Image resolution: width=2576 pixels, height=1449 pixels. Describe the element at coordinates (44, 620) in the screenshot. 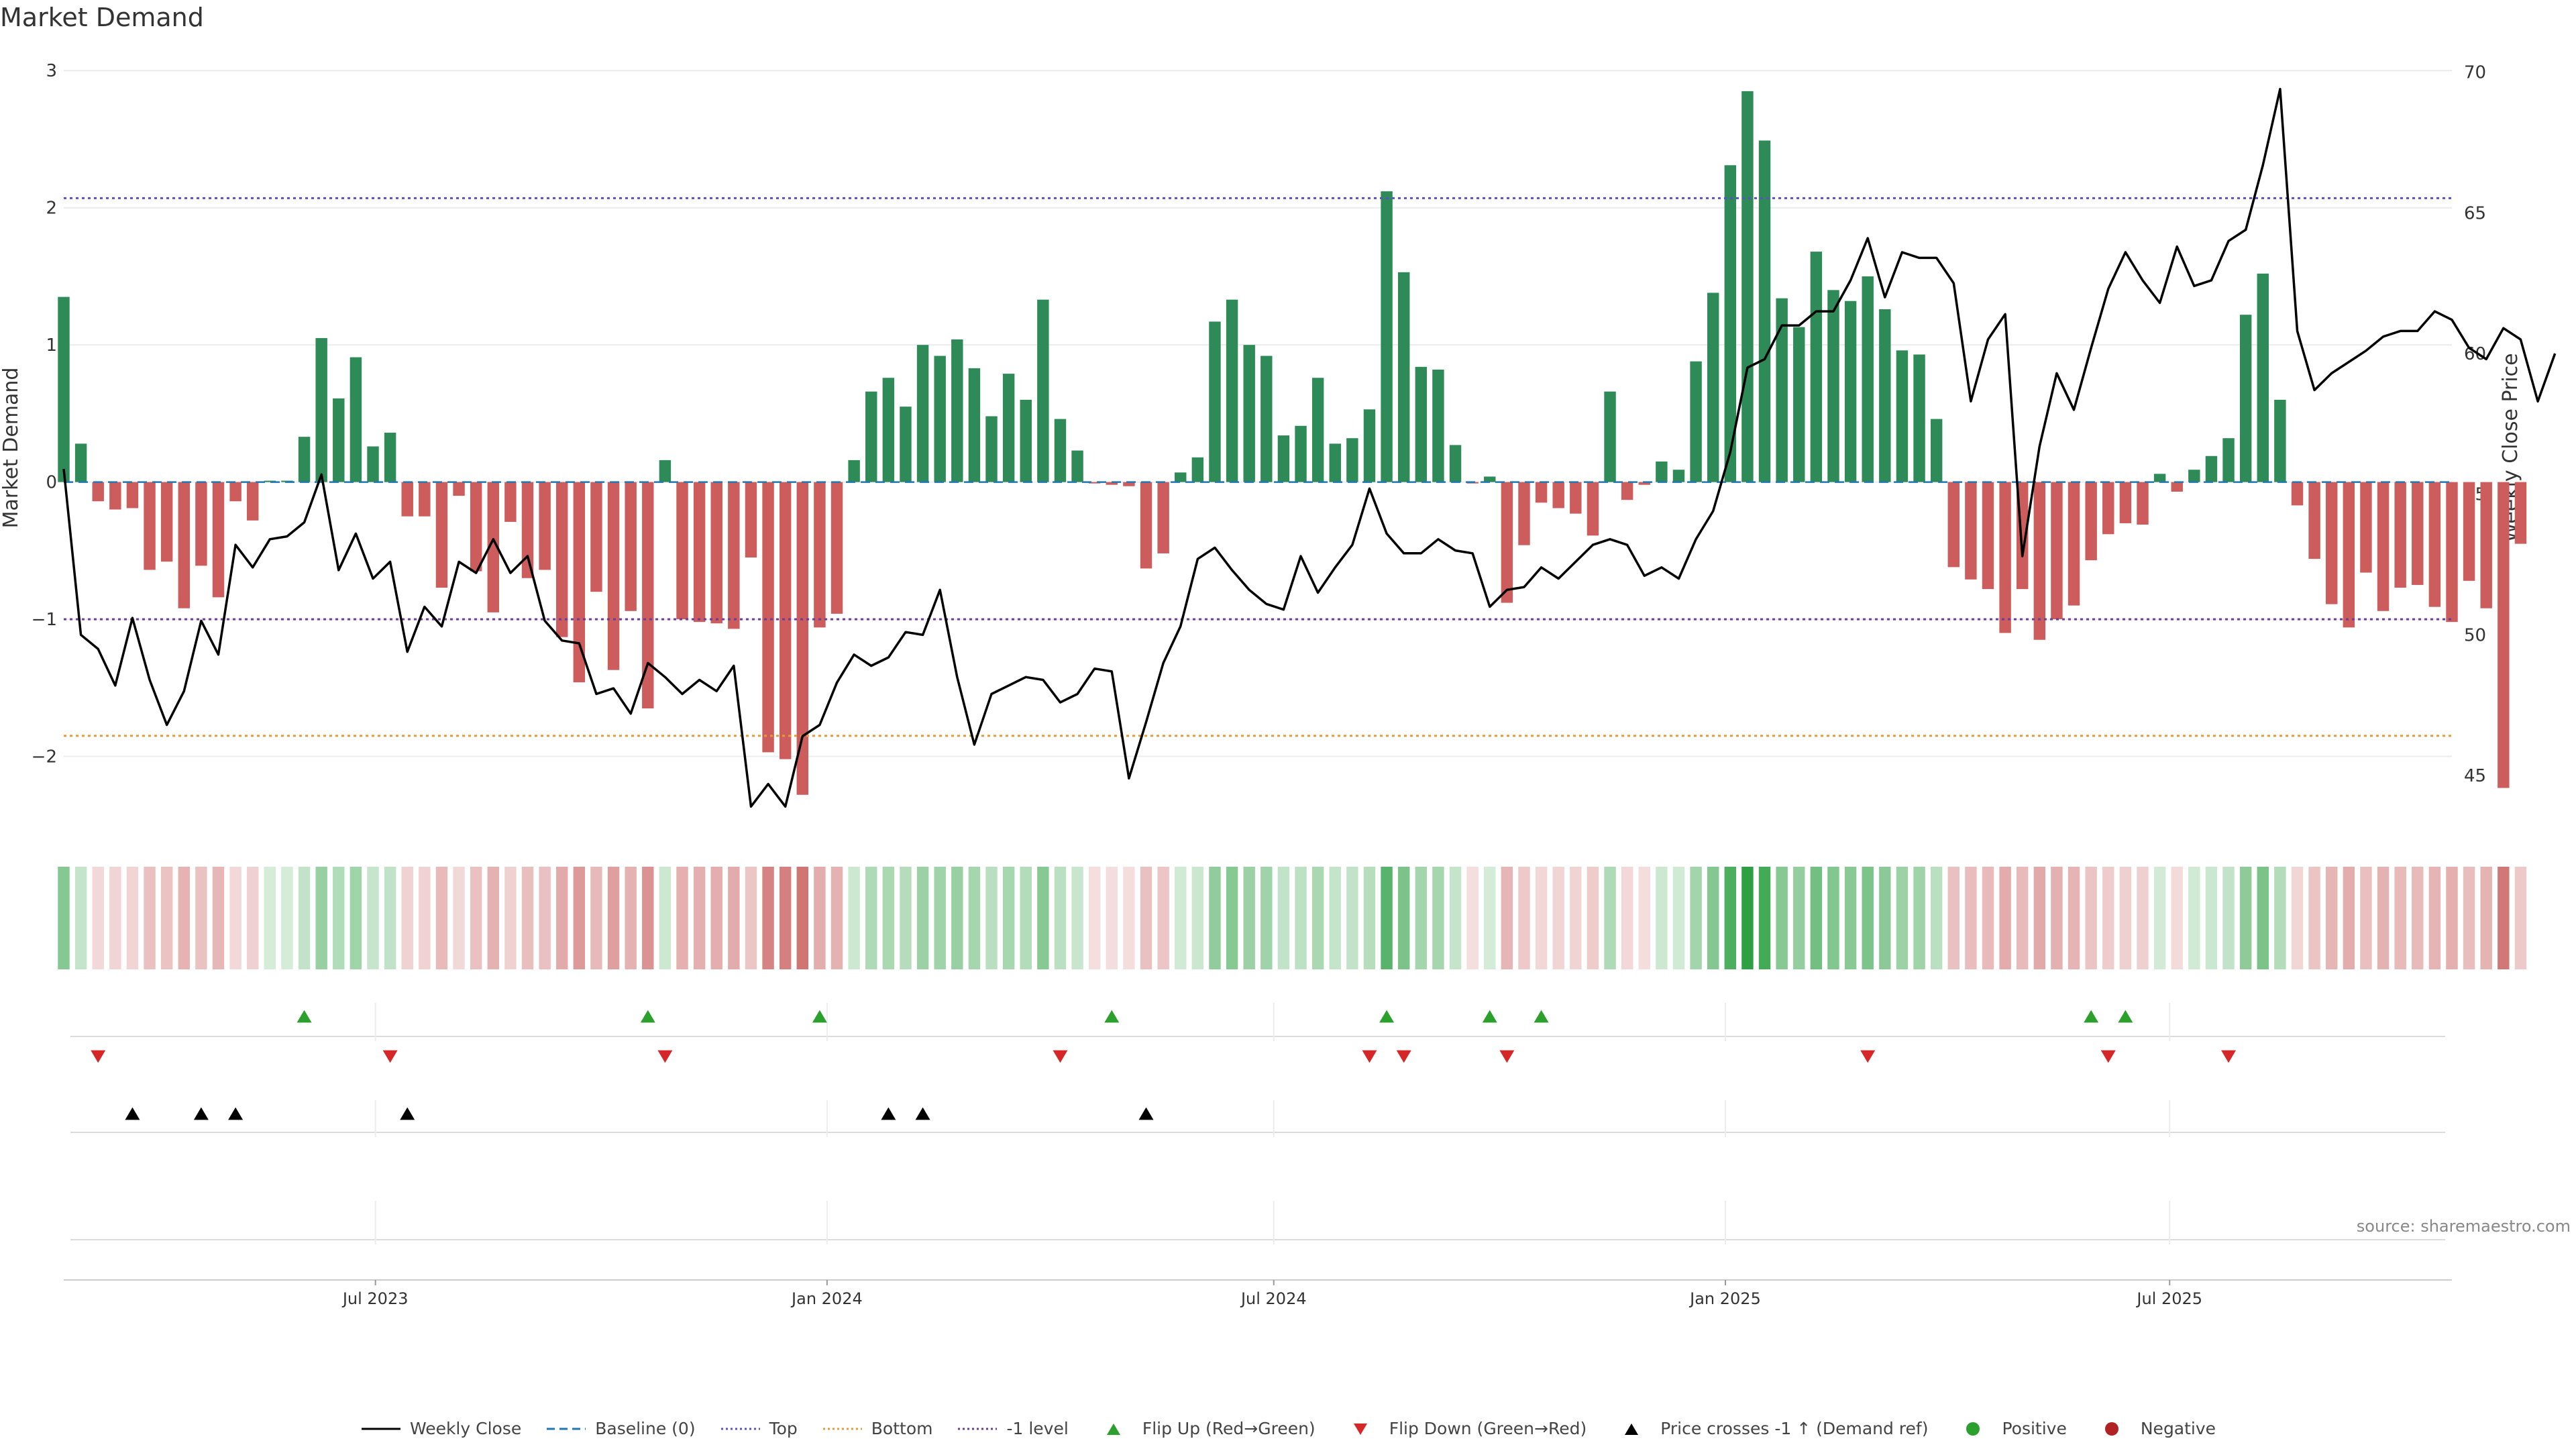

I see `y-tick-label: −1` at that location.